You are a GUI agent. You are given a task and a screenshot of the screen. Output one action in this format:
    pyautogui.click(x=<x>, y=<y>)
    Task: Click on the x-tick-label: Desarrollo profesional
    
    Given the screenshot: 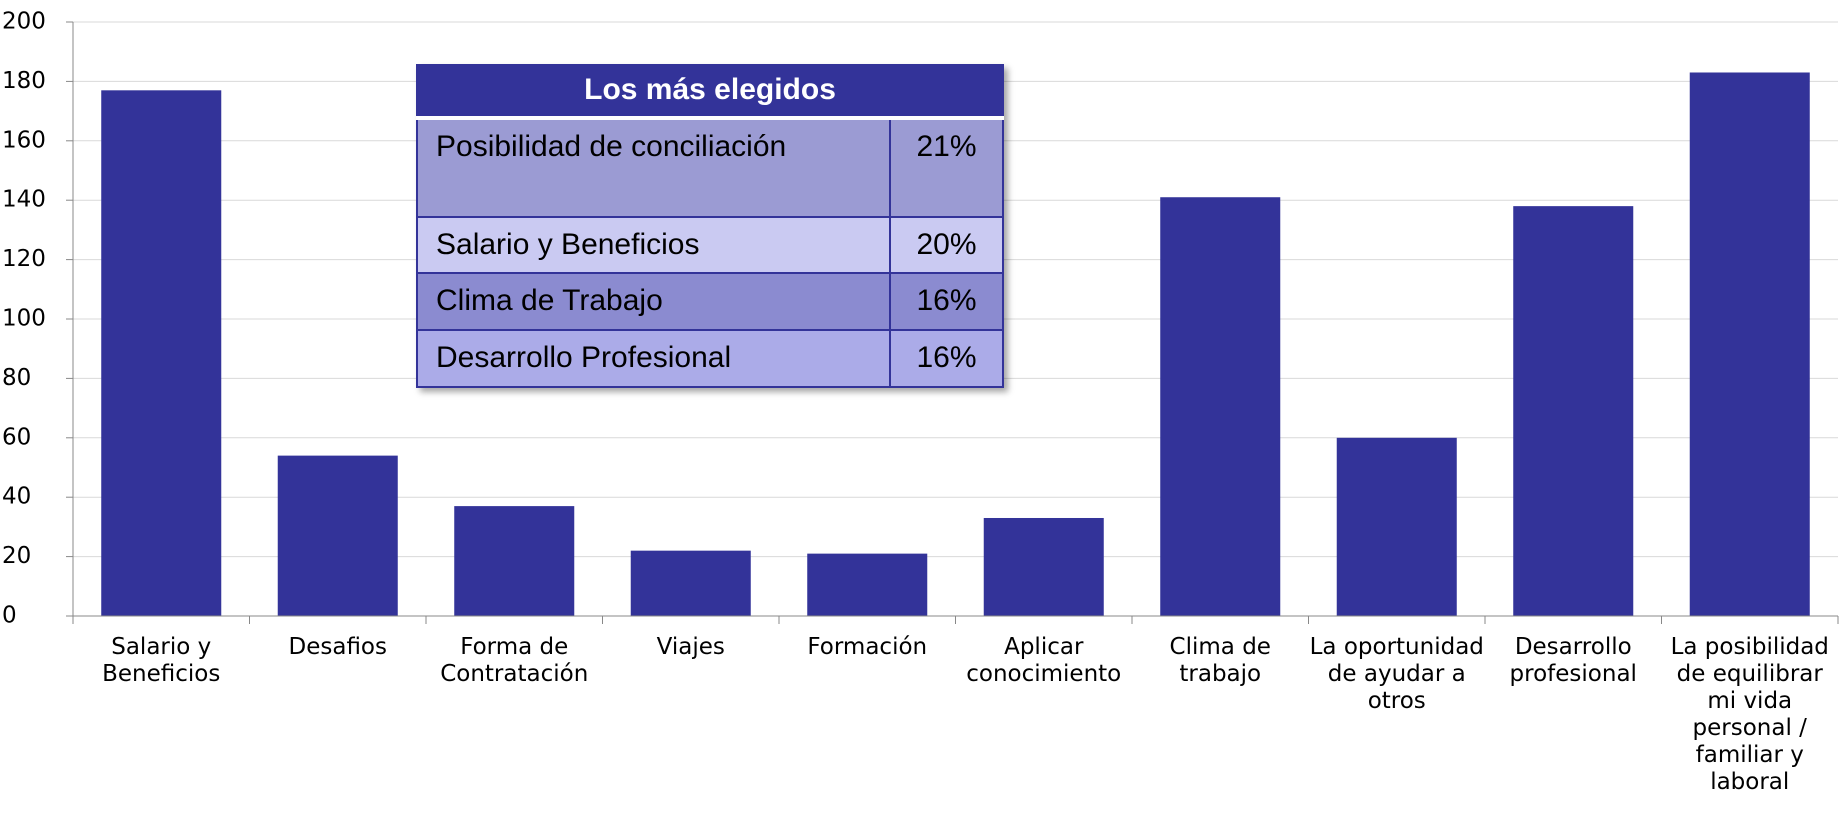 What is the action you would take?
    pyautogui.click(x=1573, y=660)
    